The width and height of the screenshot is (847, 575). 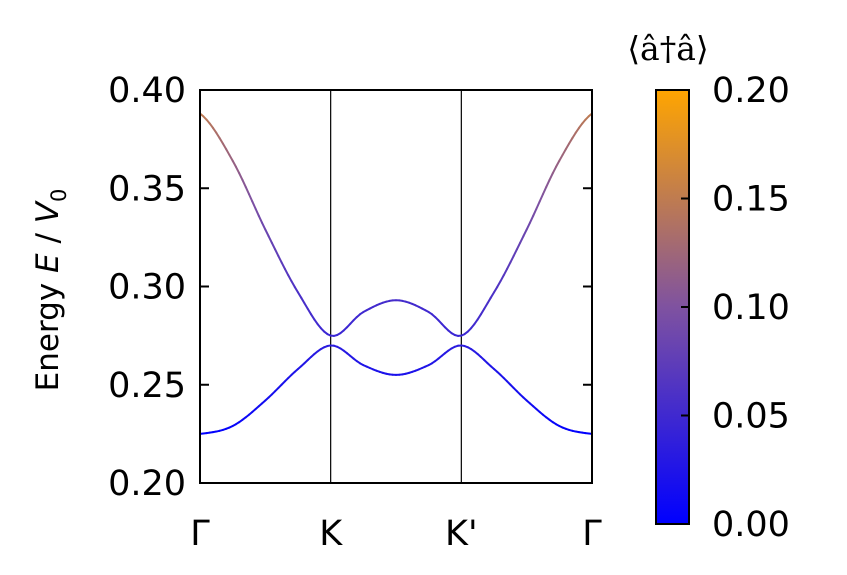 I want to click on colorbar-tick-label: 0.05, so click(x=751, y=417).